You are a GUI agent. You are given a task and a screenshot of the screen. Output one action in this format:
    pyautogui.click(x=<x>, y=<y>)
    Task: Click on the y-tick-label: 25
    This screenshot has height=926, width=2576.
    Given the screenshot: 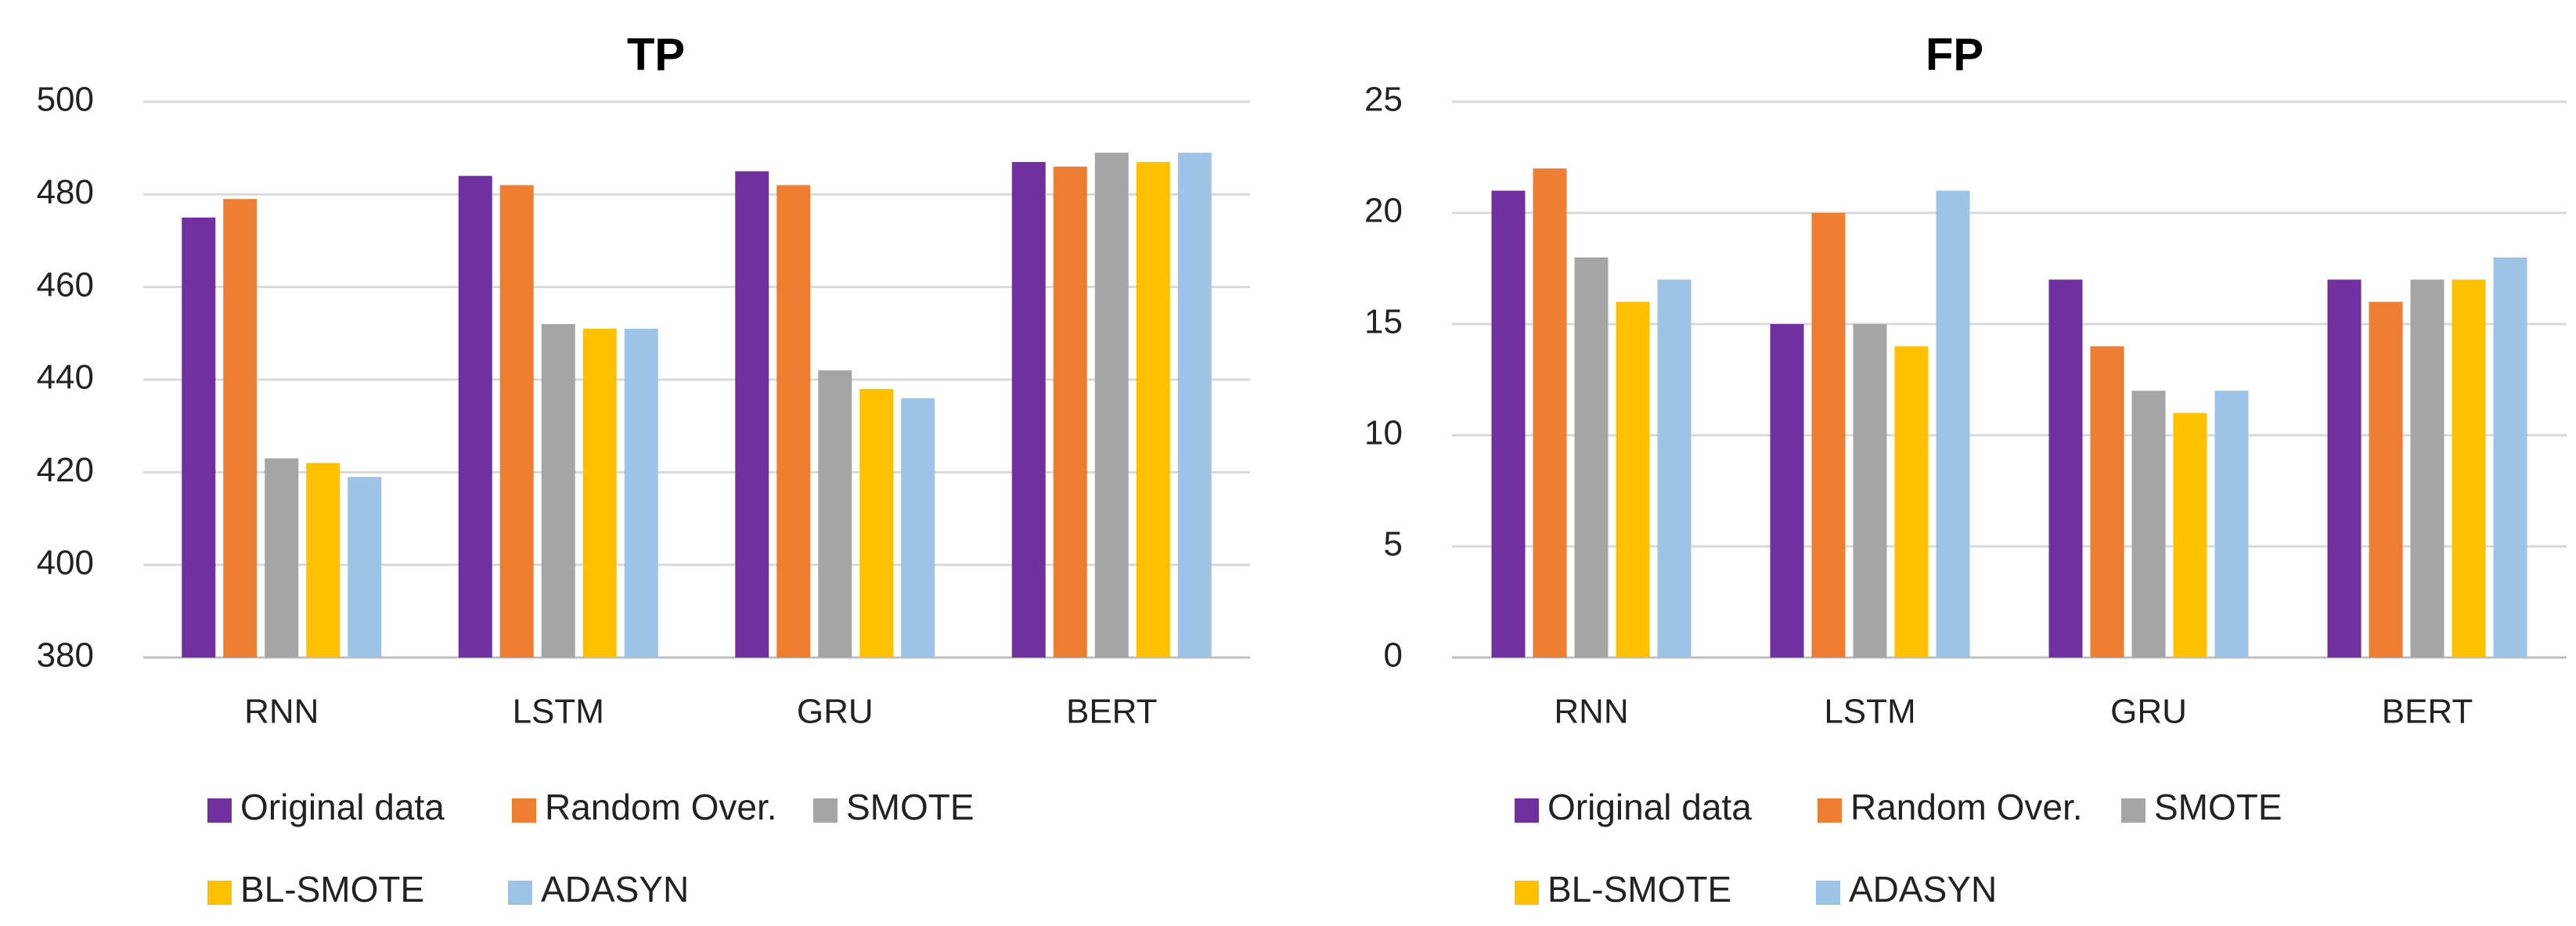 What is the action you would take?
    pyautogui.click(x=1383, y=100)
    